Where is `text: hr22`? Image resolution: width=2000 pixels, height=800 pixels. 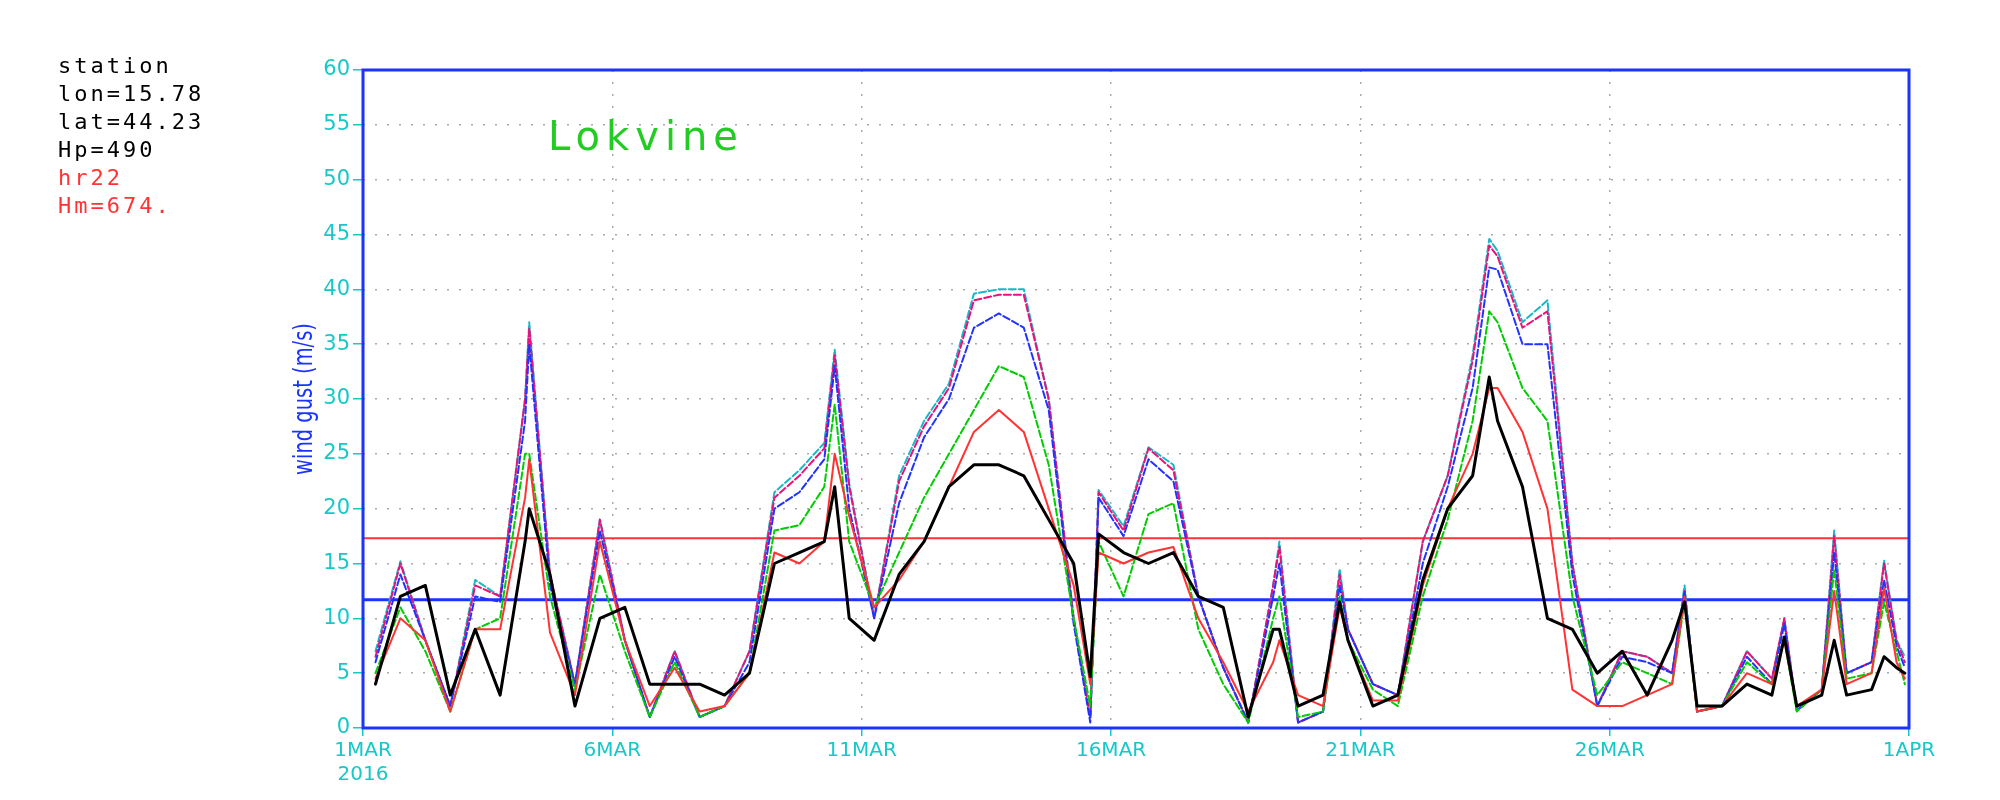
text: hr22 is located at coordinates (91, 178).